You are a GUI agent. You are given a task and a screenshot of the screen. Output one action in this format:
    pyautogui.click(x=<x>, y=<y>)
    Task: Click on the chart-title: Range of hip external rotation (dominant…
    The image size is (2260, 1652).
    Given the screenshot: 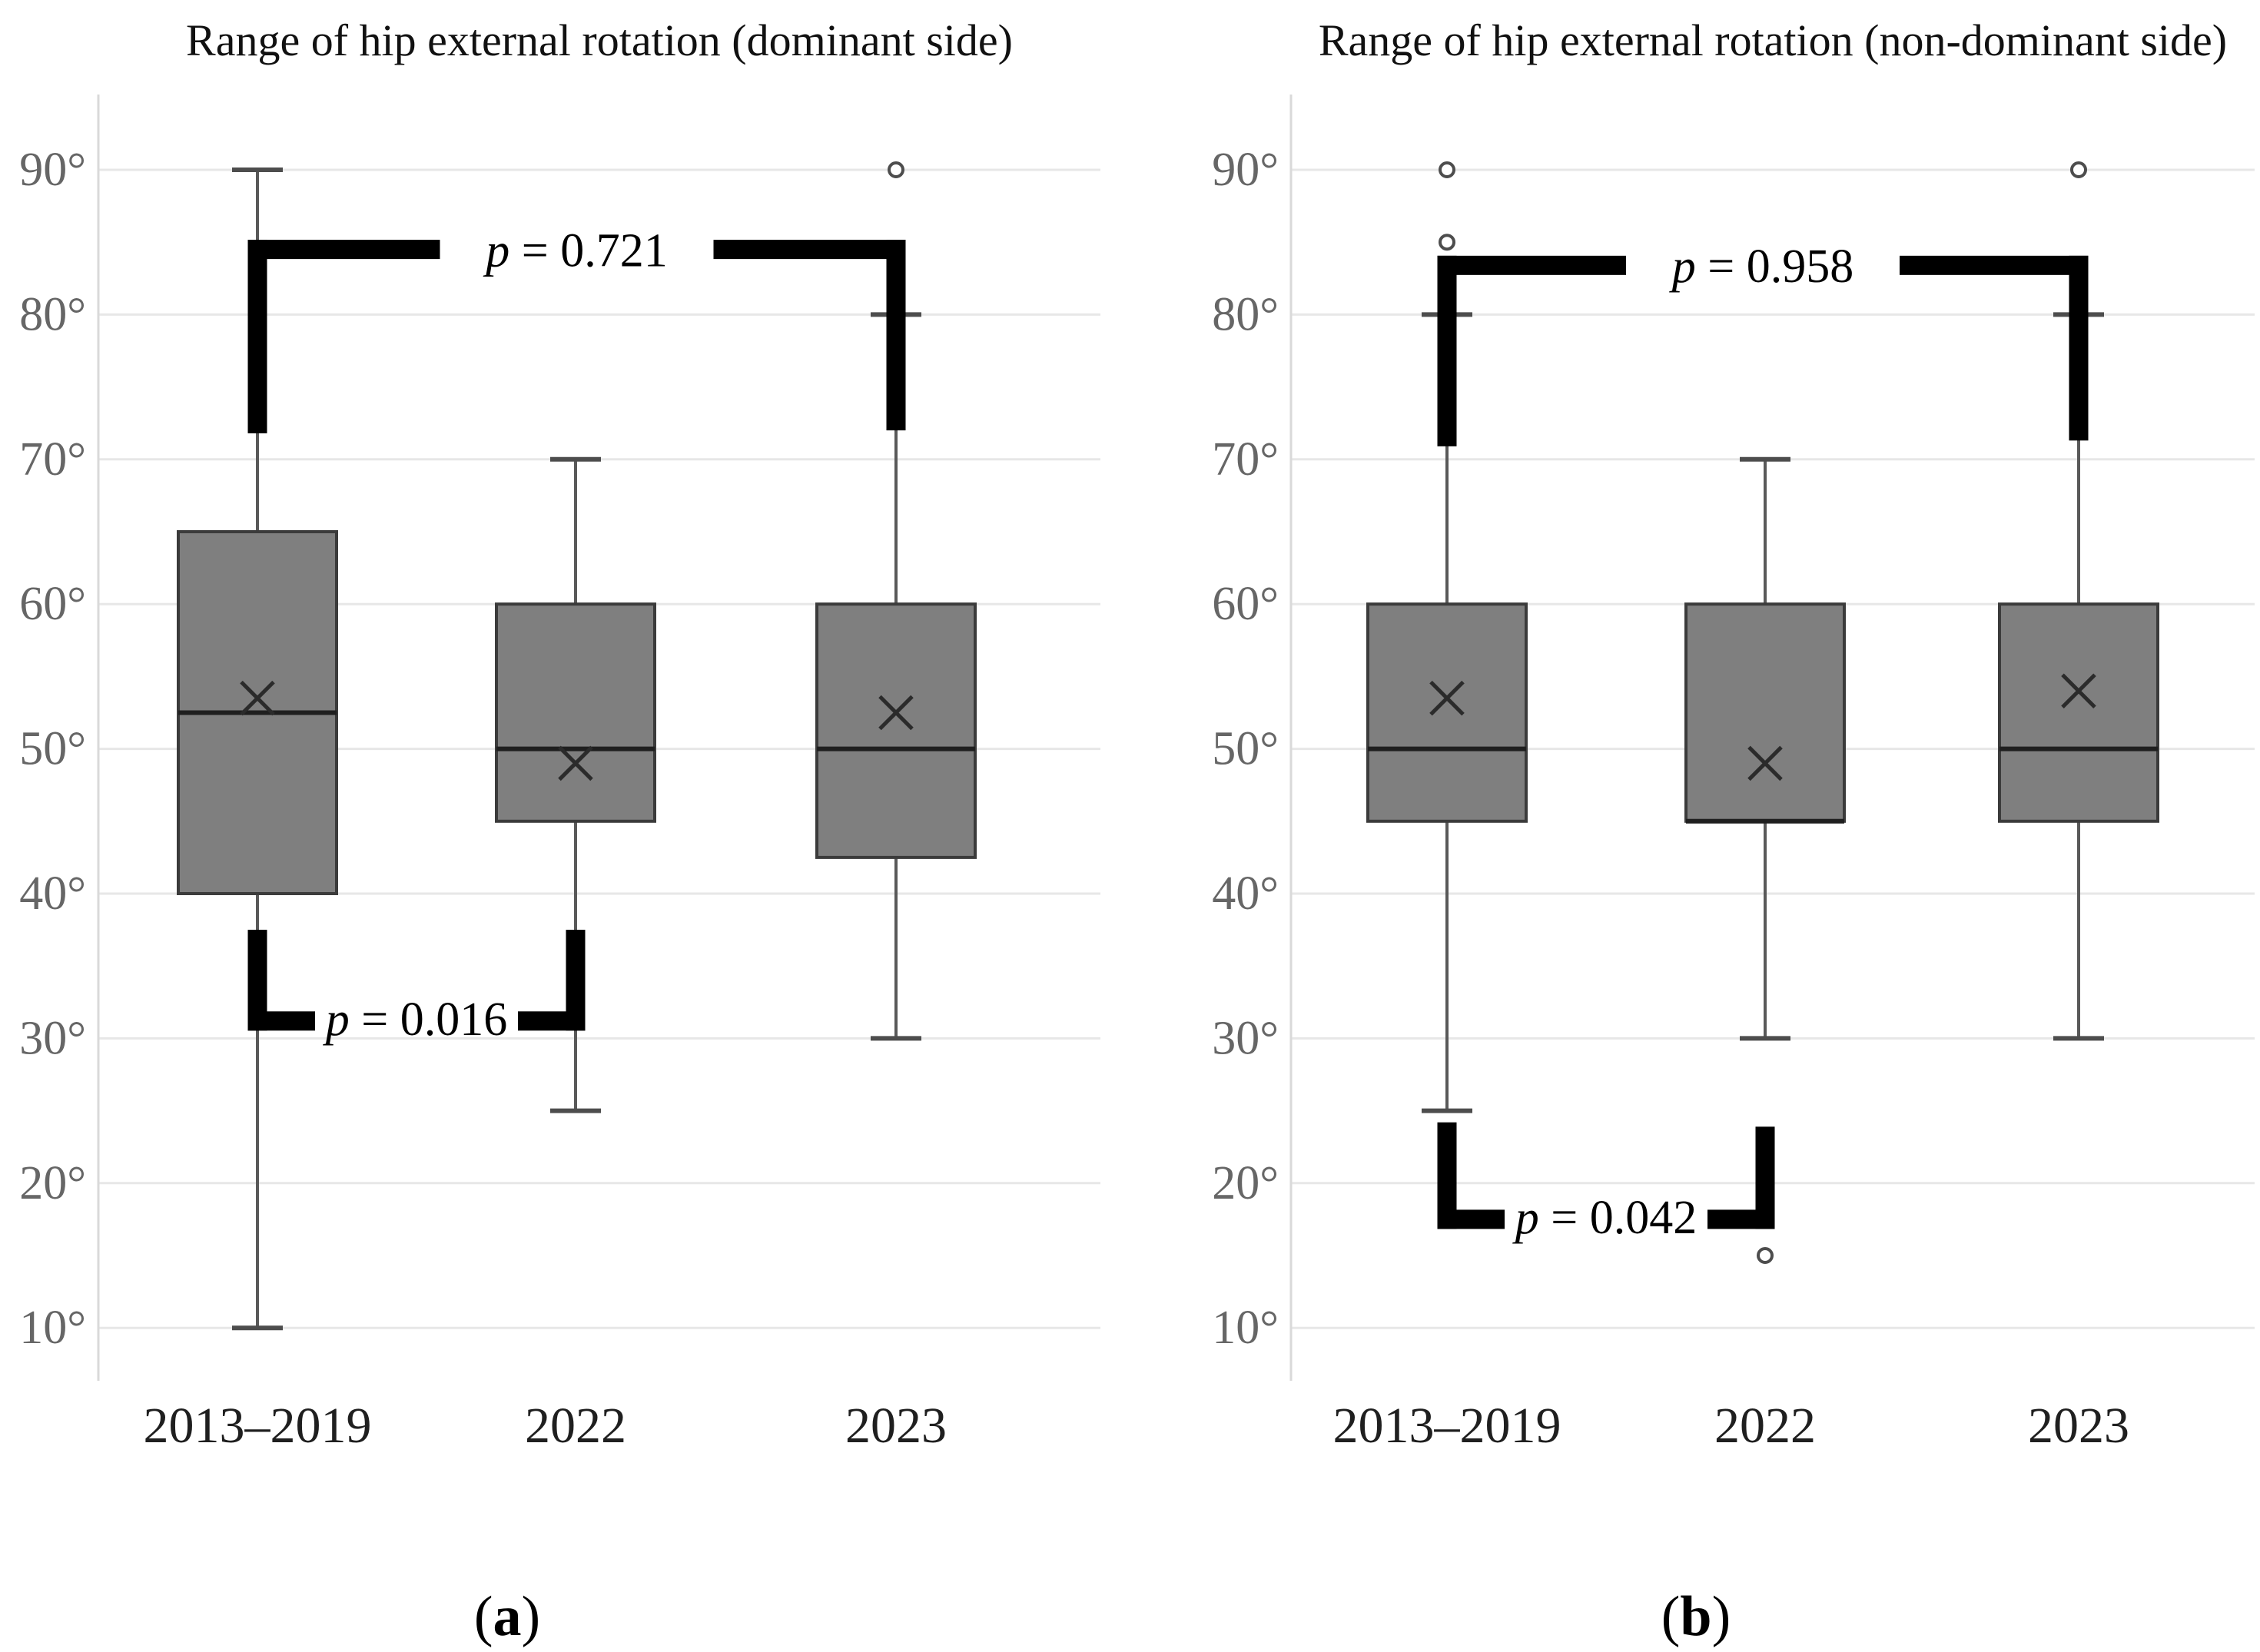 What is the action you would take?
    pyautogui.click(x=599, y=40)
    